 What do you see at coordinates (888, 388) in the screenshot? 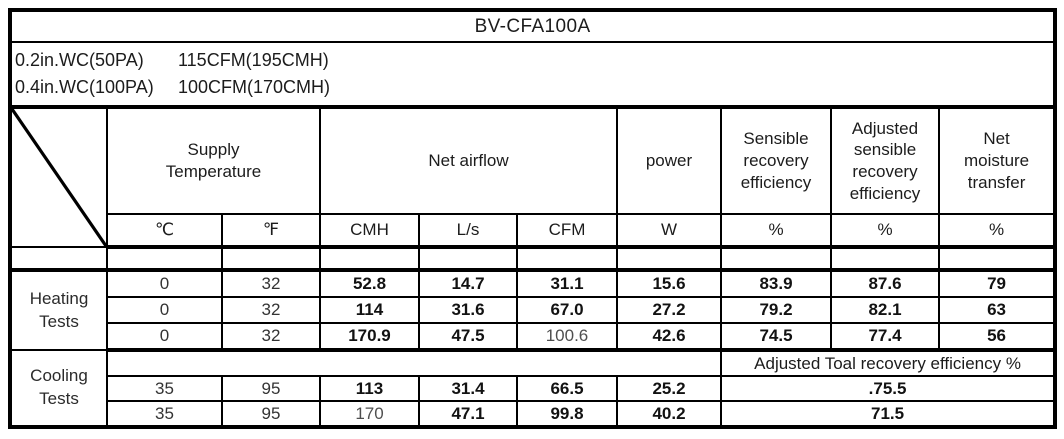
I see `adjusted-total-value-cell: .75.5` at bounding box center [888, 388].